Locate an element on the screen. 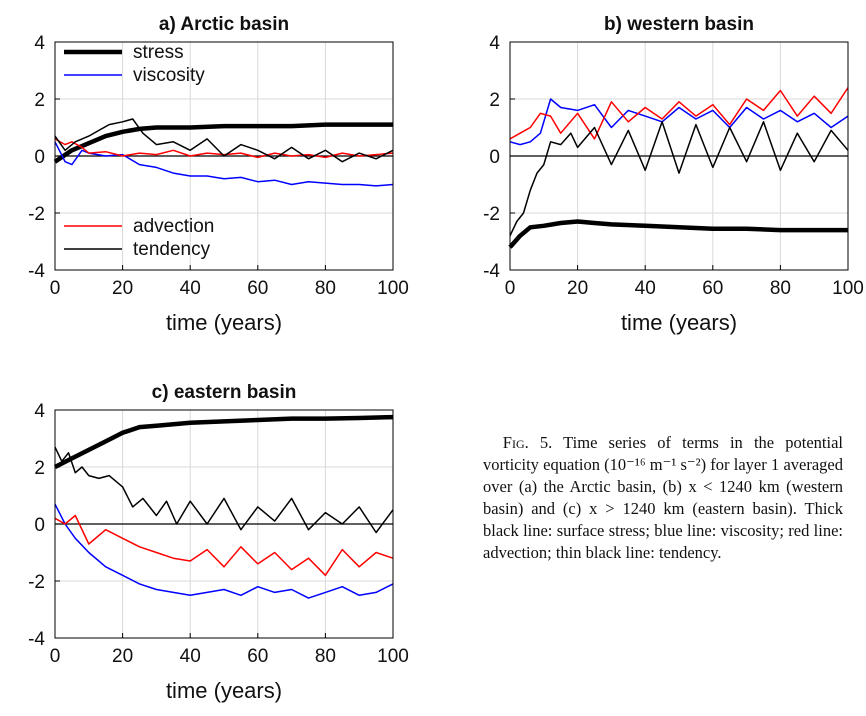 The width and height of the screenshot is (866, 716). legend-label-stress: stress is located at coordinates (158, 52).